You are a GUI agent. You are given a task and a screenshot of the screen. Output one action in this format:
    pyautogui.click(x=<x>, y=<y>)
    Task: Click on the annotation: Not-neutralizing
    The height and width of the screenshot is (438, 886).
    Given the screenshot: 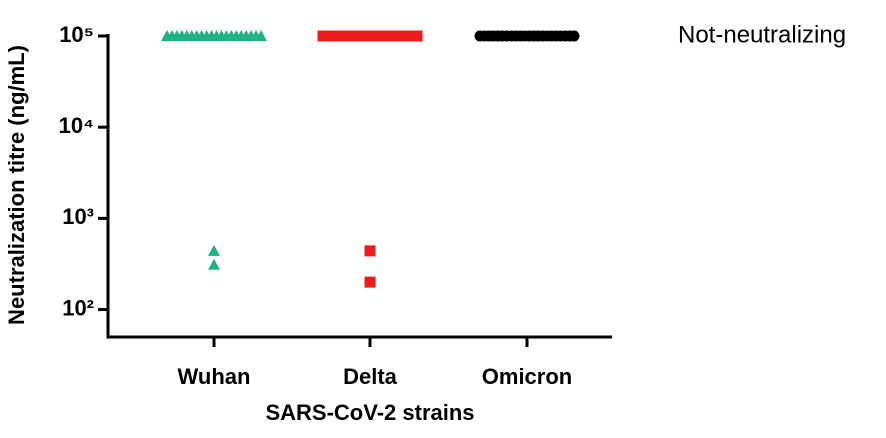 What is the action you would take?
    pyautogui.click(x=762, y=34)
    